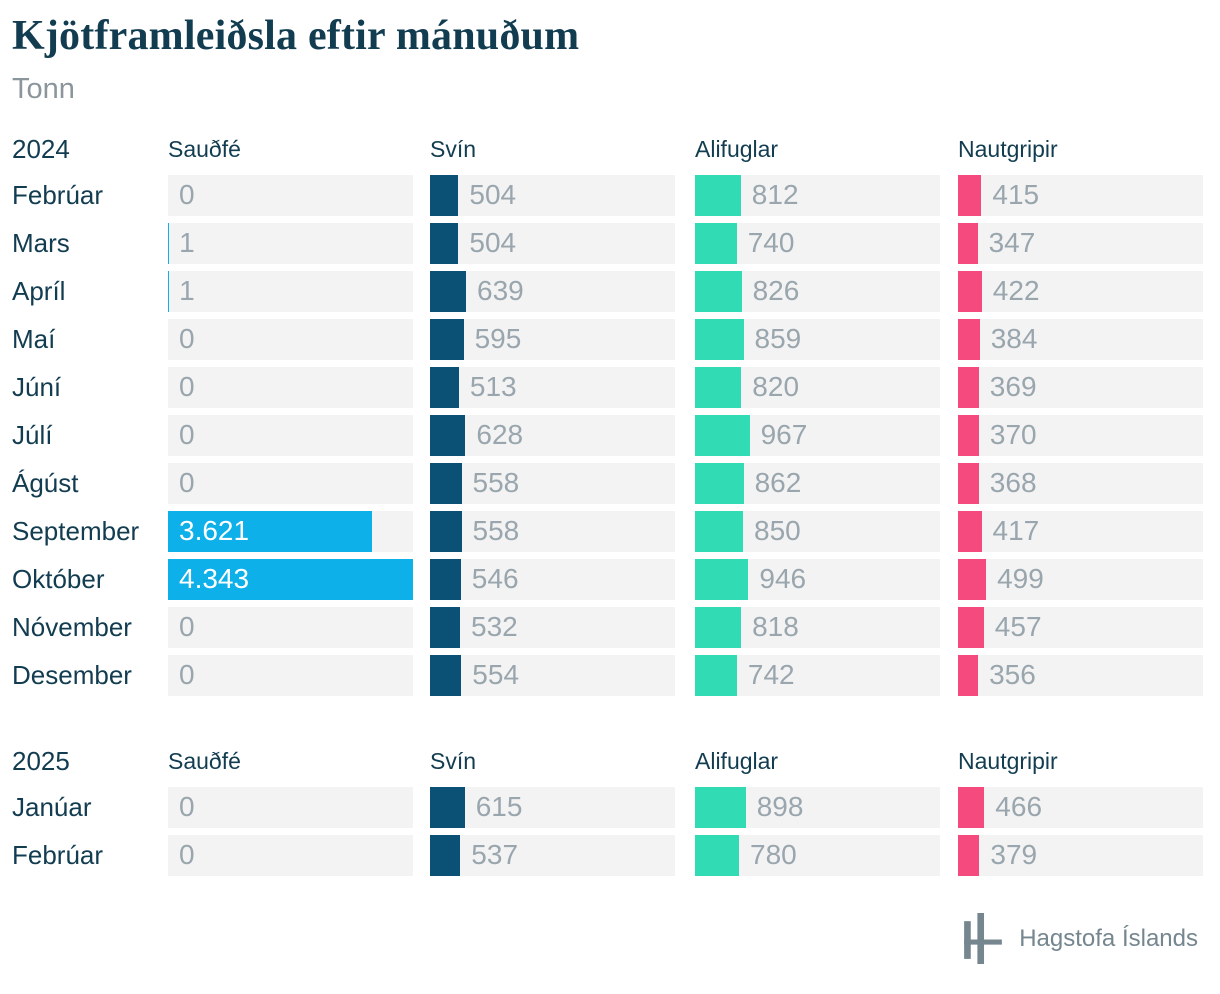 The image size is (1220, 994). I want to click on bar-value: 742, so click(771, 674).